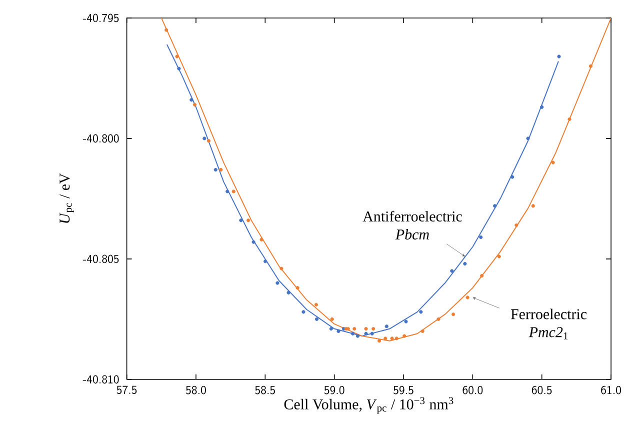 This screenshot has height=438, width=625. Describe the element at coordinates (196, 390) in the screenshot. I see `x-tick-label: 58.0` at that location.